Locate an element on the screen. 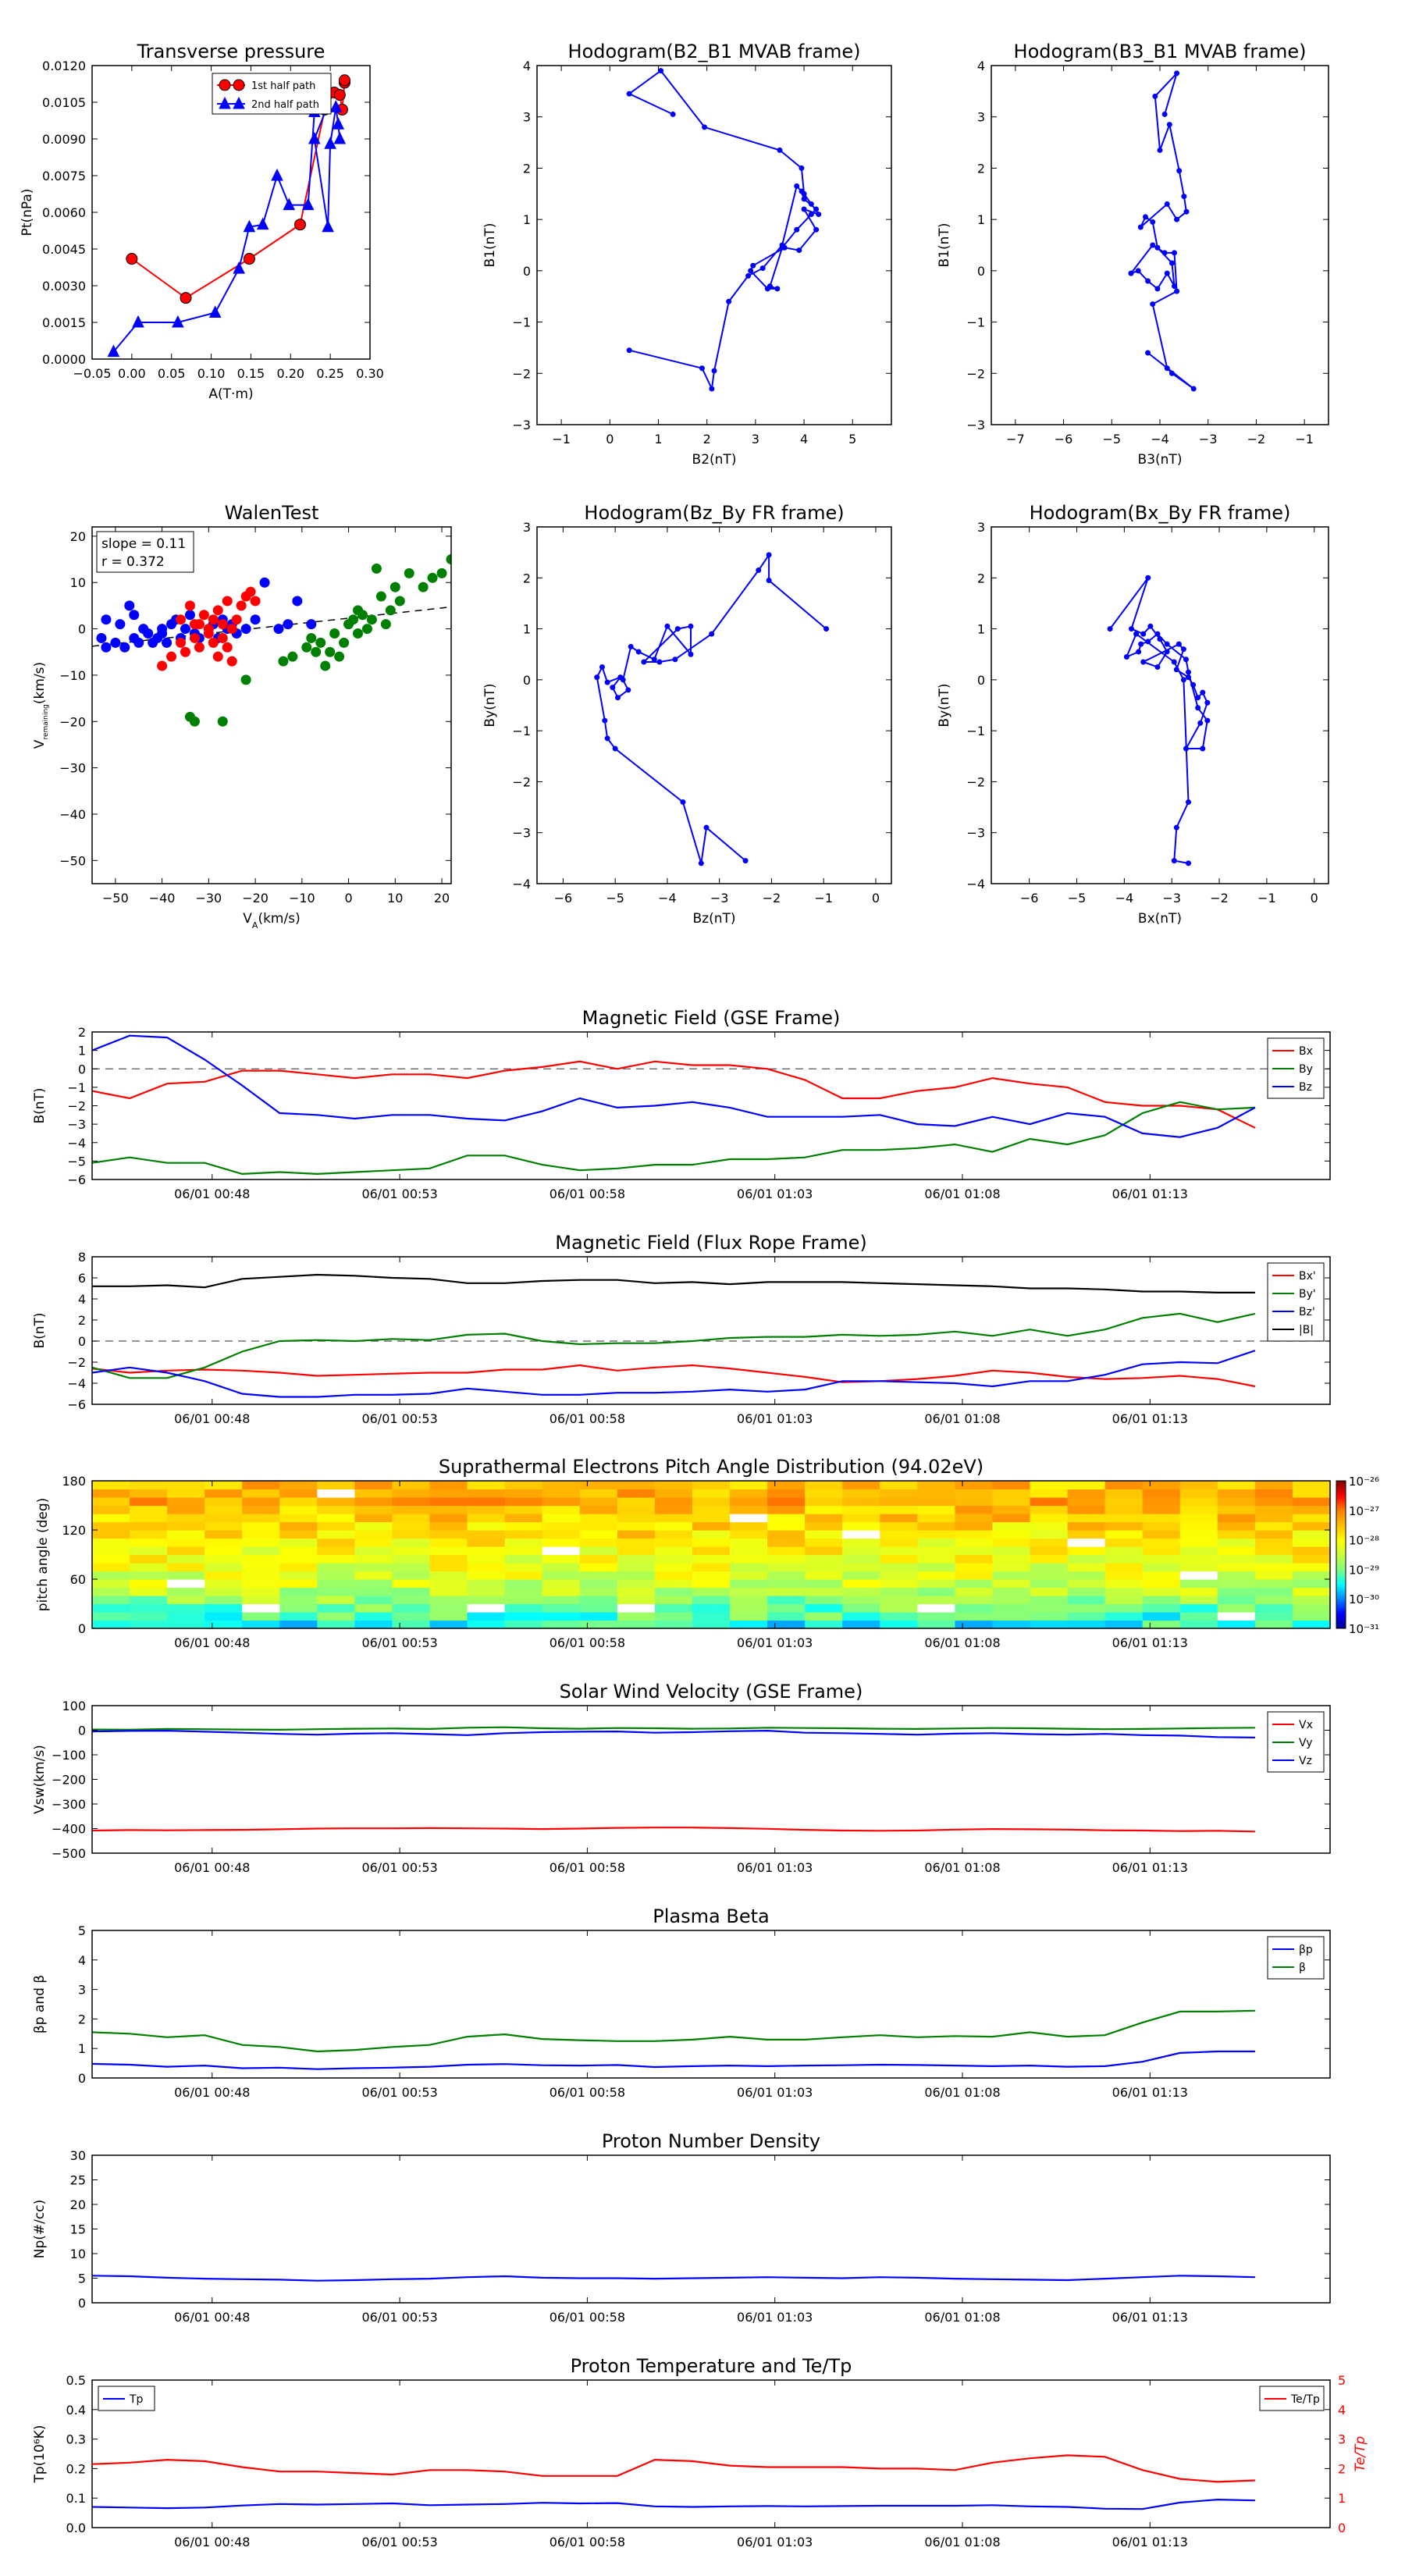 This screenshot has width=1405, height=2576. x-tick-label-p3: −4 is located at coordinates (1160, 439).